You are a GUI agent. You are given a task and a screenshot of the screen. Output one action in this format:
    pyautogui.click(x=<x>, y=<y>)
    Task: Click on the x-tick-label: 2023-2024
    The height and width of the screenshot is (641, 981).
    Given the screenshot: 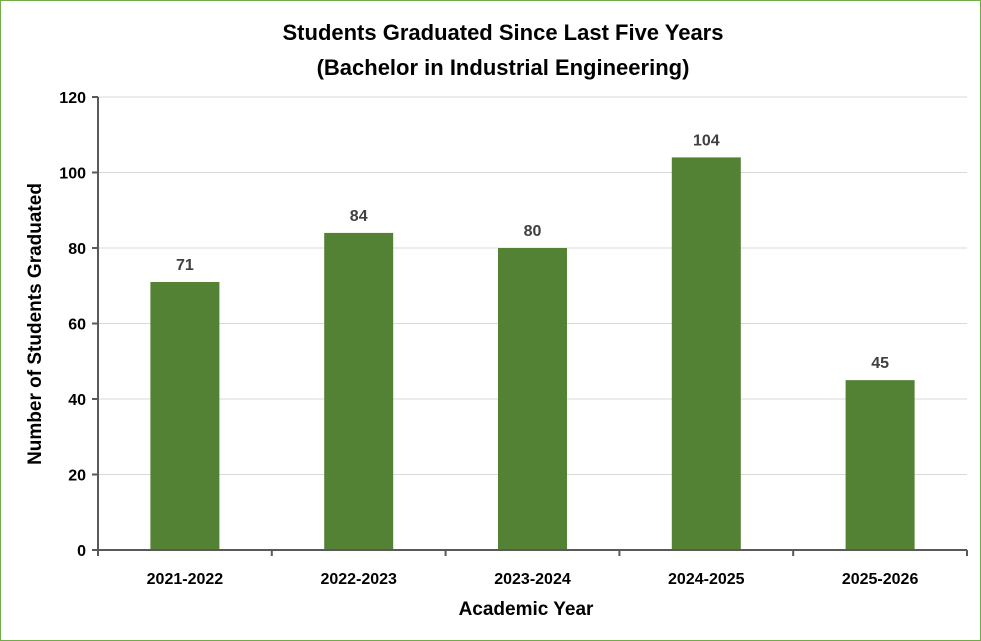 What is the action you would take?
    pyautogui.click(x=532, y=579)
    